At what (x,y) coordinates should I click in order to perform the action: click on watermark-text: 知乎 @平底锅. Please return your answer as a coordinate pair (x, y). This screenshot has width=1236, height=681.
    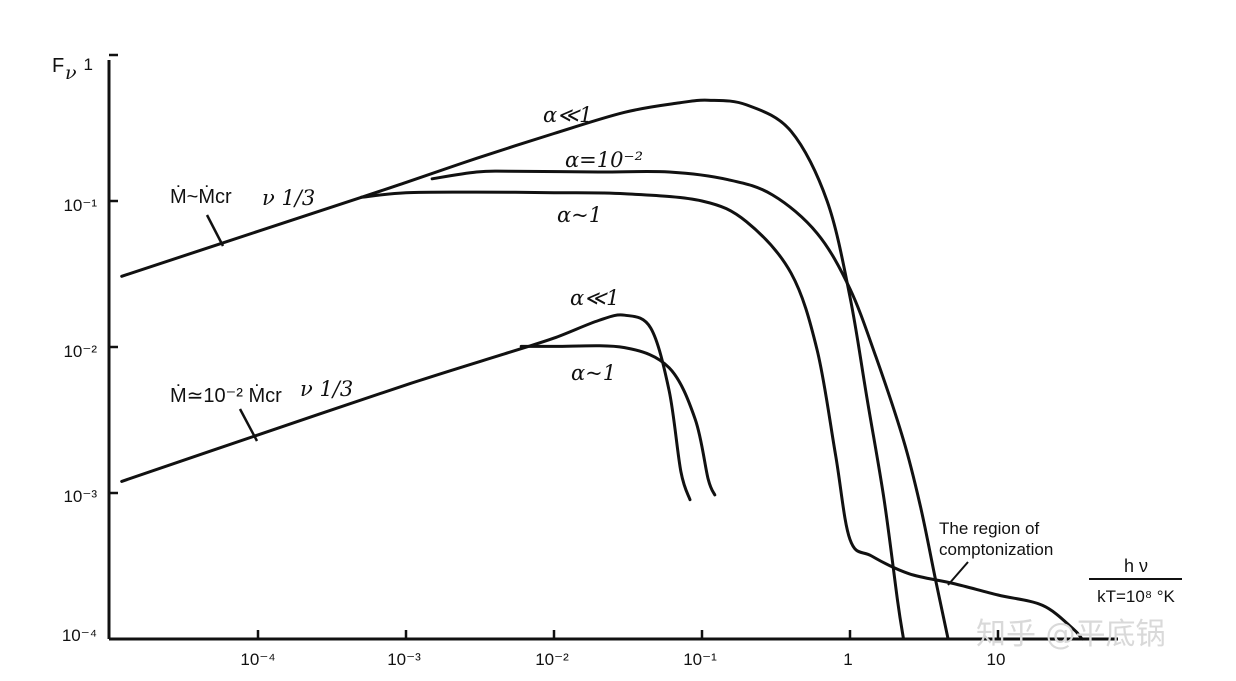
    Looking at the image, I should click on (1071, 634).